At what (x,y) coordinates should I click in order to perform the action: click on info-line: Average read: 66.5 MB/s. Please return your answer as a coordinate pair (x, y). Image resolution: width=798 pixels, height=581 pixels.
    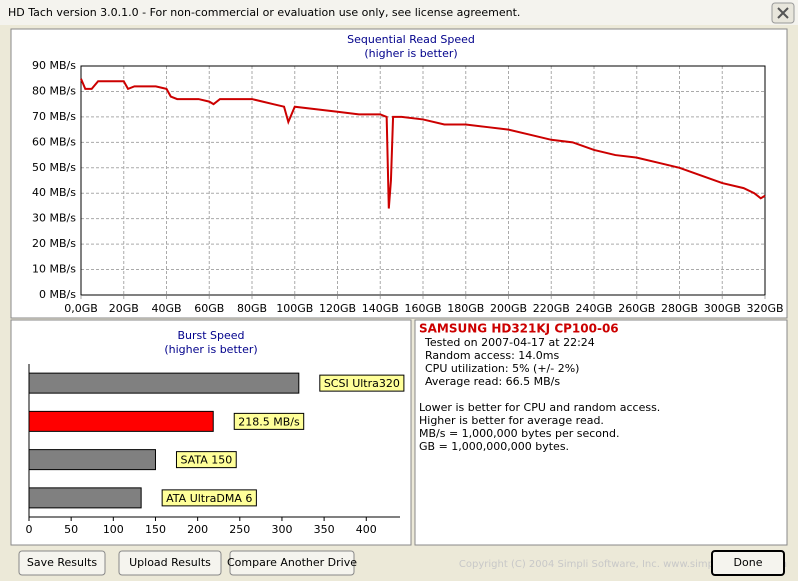
    Looking at the image, I should click on (492, 381).